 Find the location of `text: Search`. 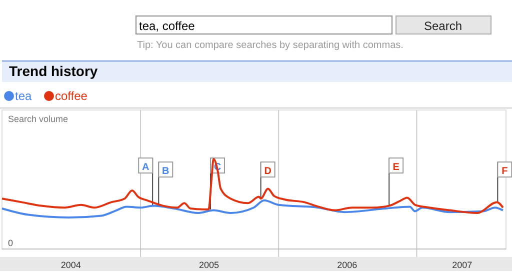

text: Search is located at coordinates (443, 26).